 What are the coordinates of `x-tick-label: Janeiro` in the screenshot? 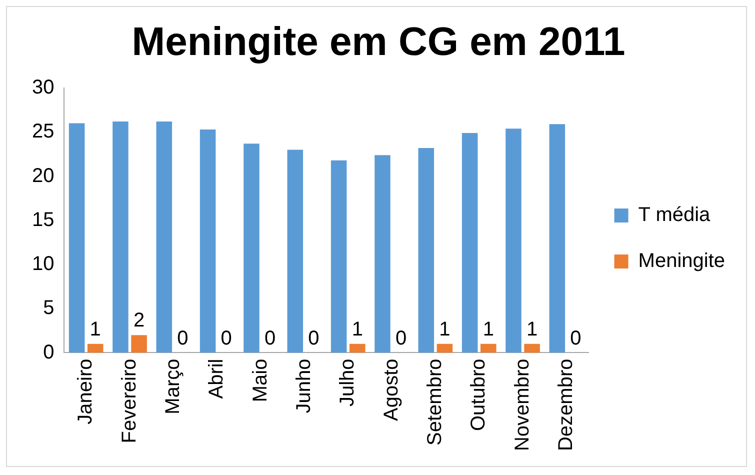 It's located at (85, 391).